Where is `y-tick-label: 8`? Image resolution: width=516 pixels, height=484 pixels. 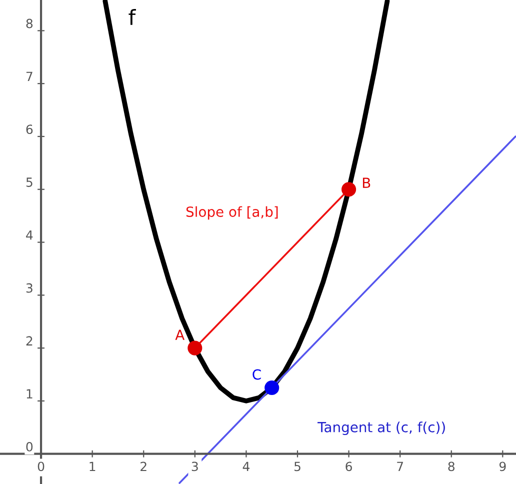 y-tick-label: 8 is located at coordinates (29, 23).